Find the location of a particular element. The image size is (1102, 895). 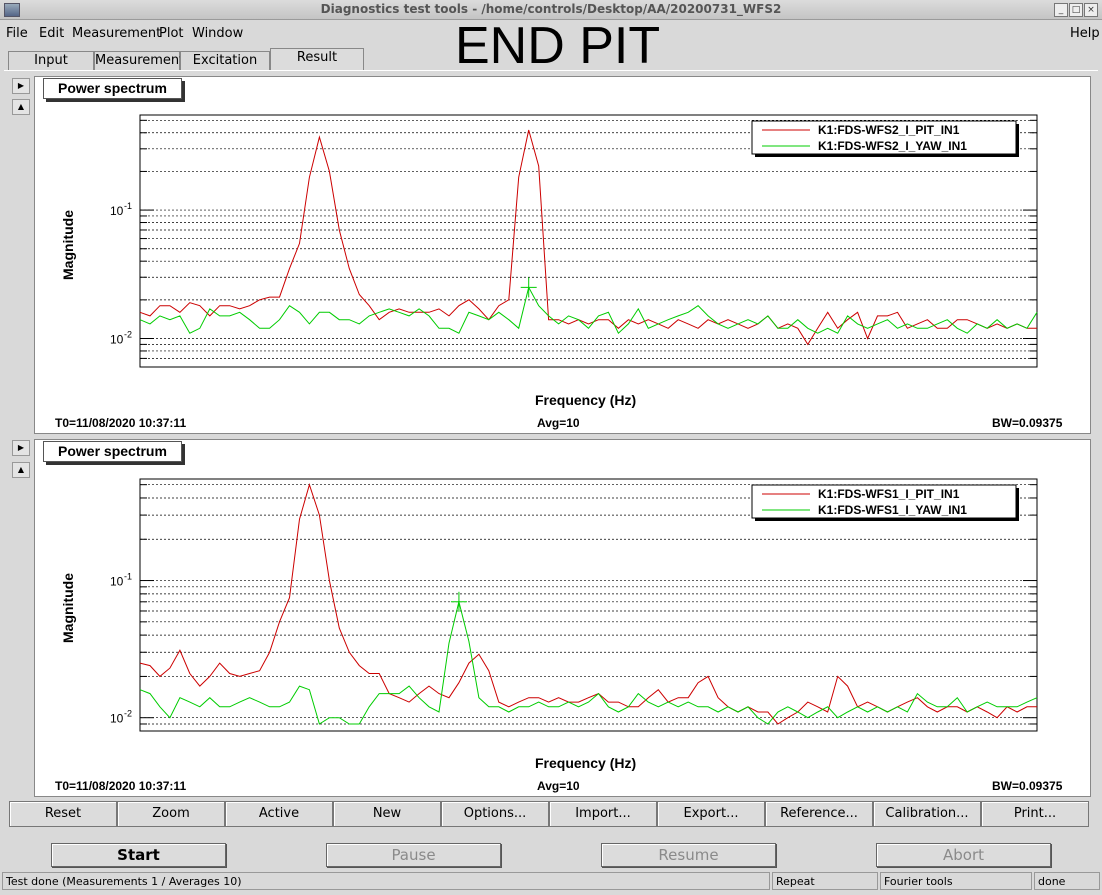

tab-input: Input is located at coordinates (51, 60).